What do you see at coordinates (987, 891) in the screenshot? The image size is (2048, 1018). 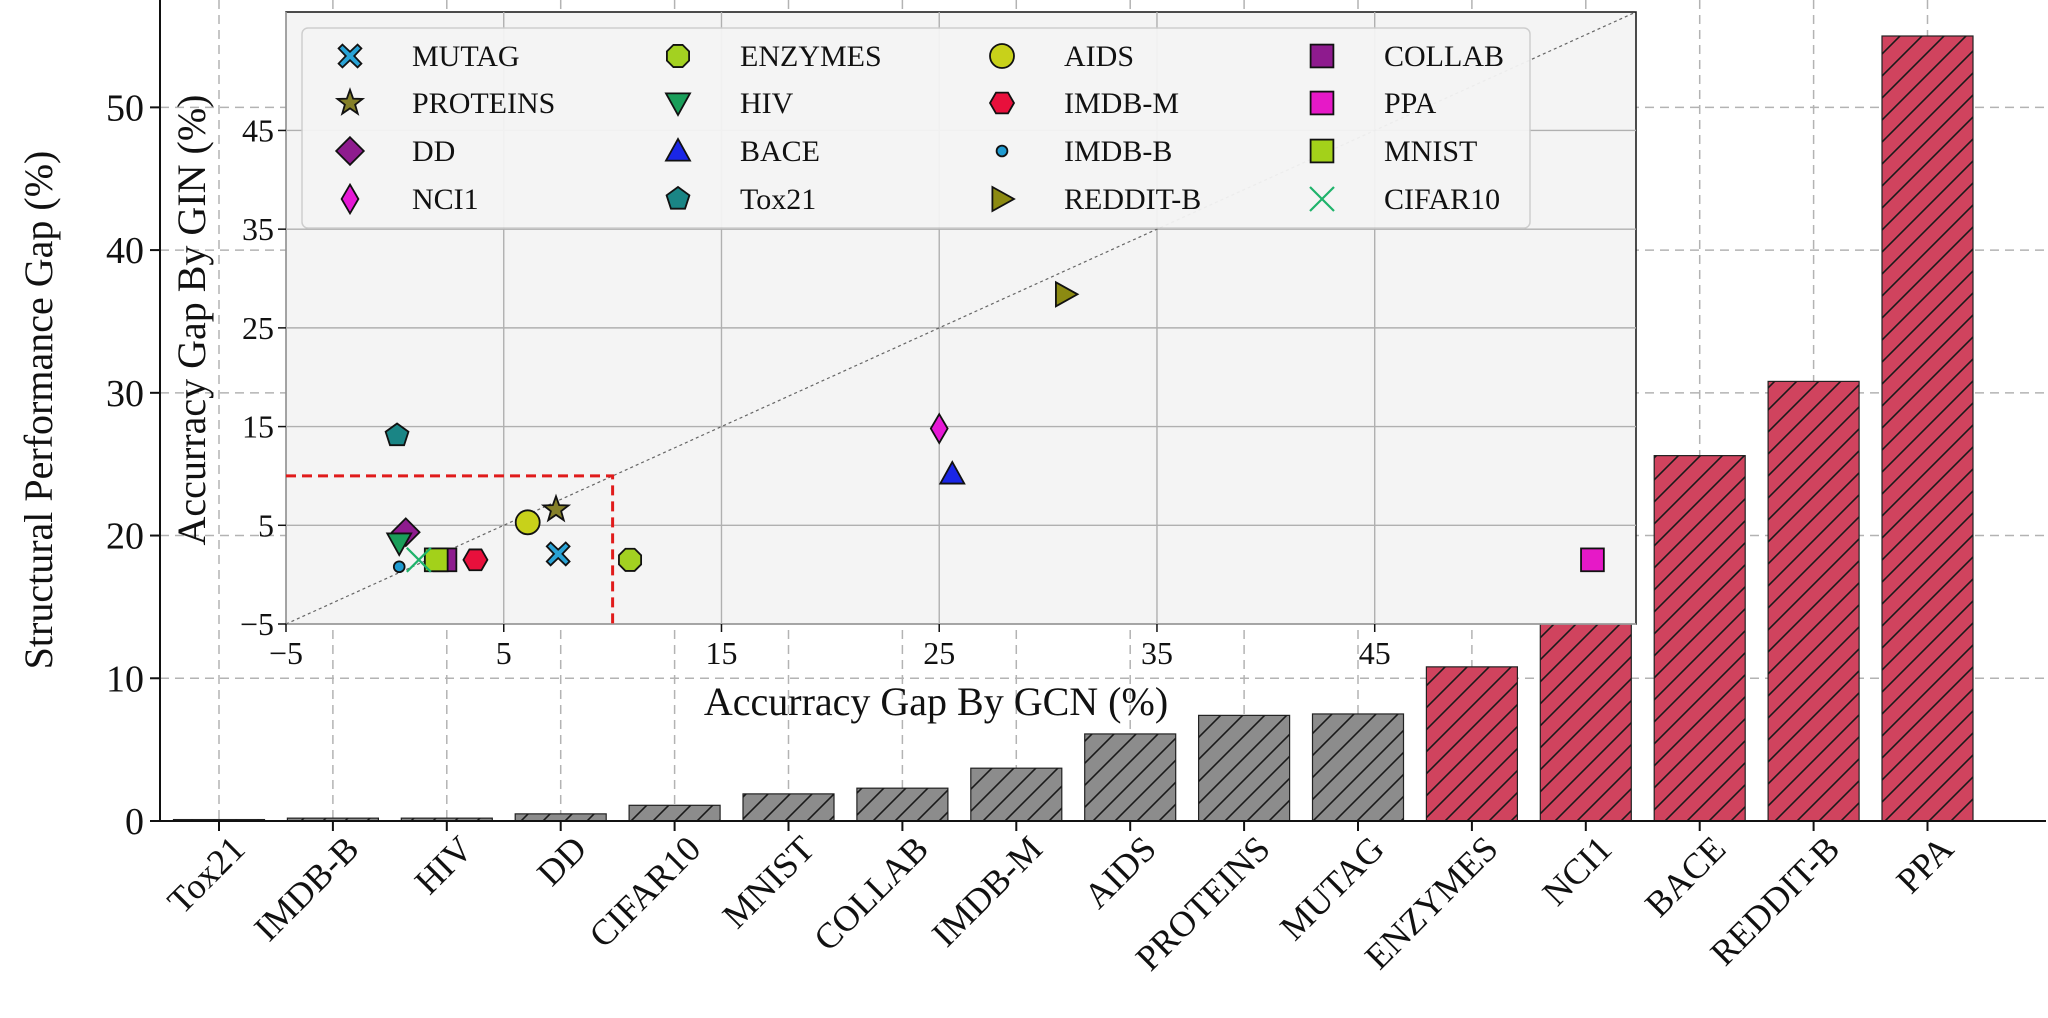 I see `x-tick-label: IMDB-M` at bounding box center [987, 891].